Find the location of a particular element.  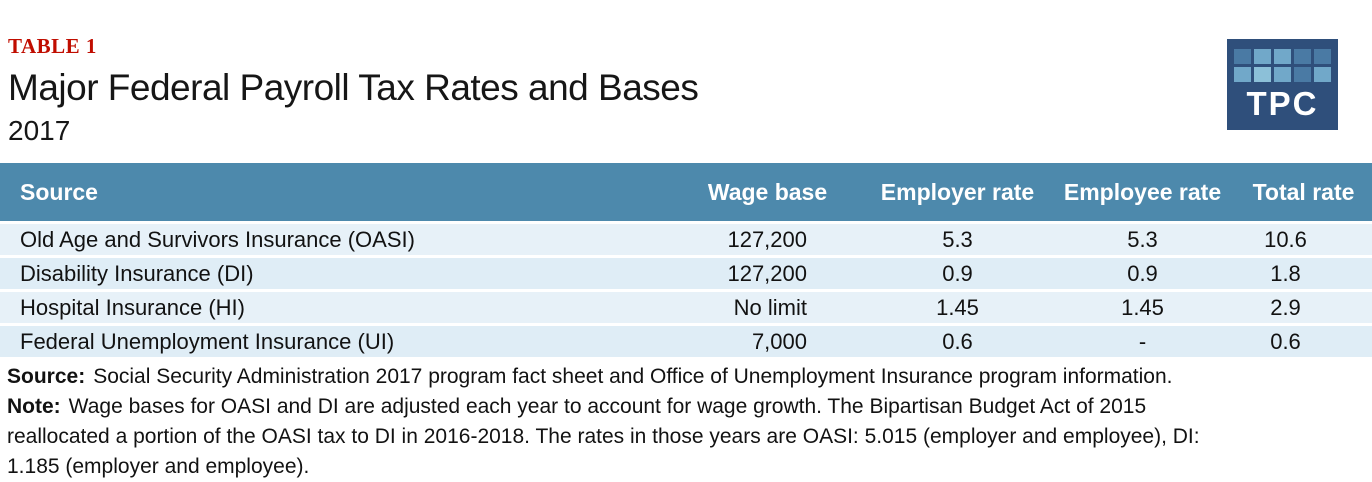

column-header-total-rate: Total rate is located at coordinates (1303, 191).